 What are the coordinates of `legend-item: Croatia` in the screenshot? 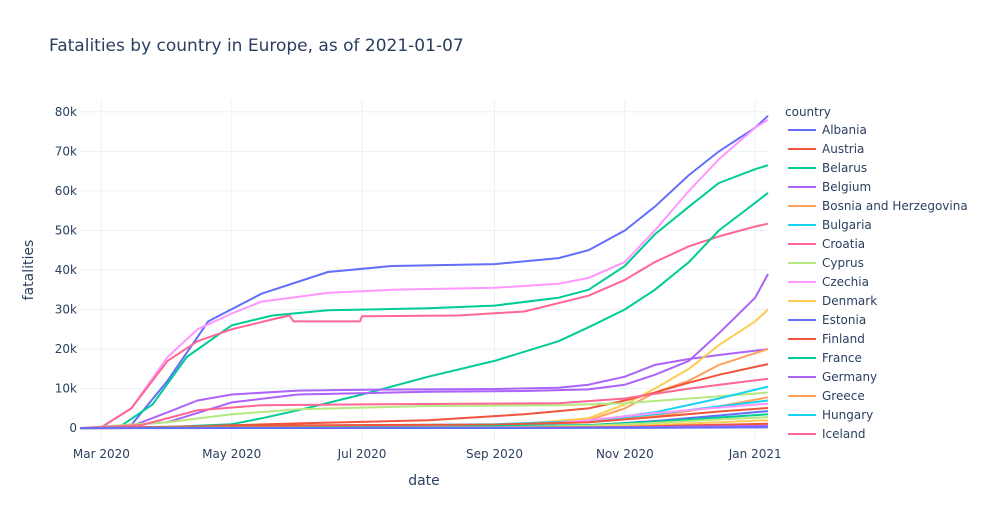 It's located at (826, 244).